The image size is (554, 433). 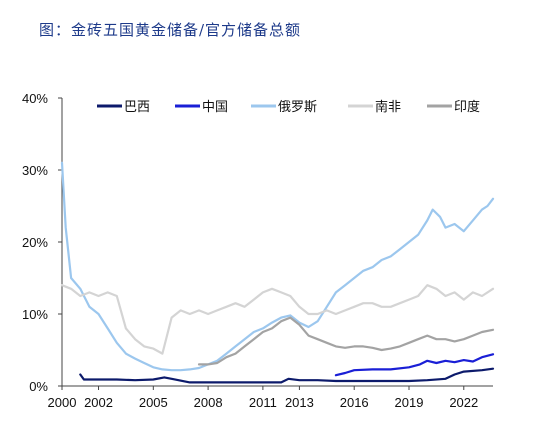 What do you see at coordinates (215, 107) in the screenshot?
I see `legend-label-1: 中国` at bounding box center [215, 107].